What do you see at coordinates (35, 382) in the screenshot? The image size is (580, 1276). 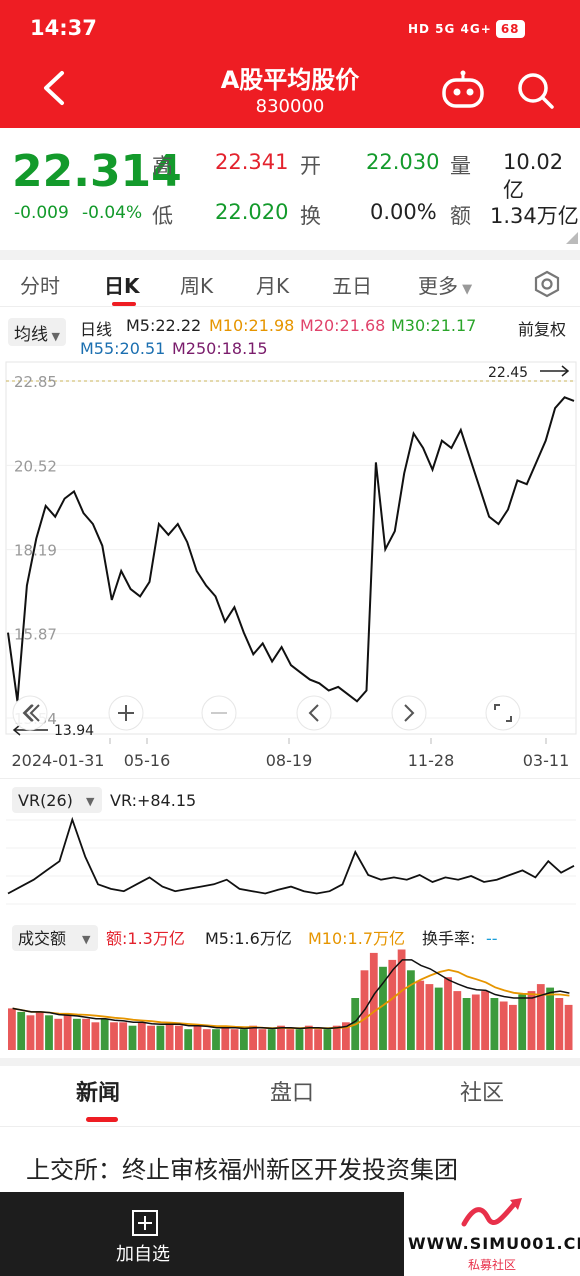 I see `price-tick-label: 22.85` at bounding box center [35, 382].